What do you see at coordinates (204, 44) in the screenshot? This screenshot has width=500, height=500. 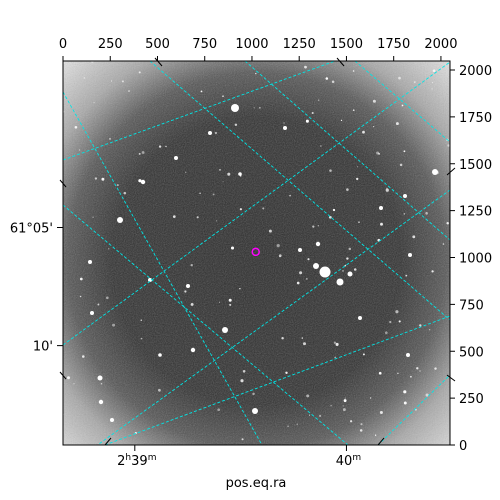 I see `x-tick-label: 750` at bounding box center [204, 44].